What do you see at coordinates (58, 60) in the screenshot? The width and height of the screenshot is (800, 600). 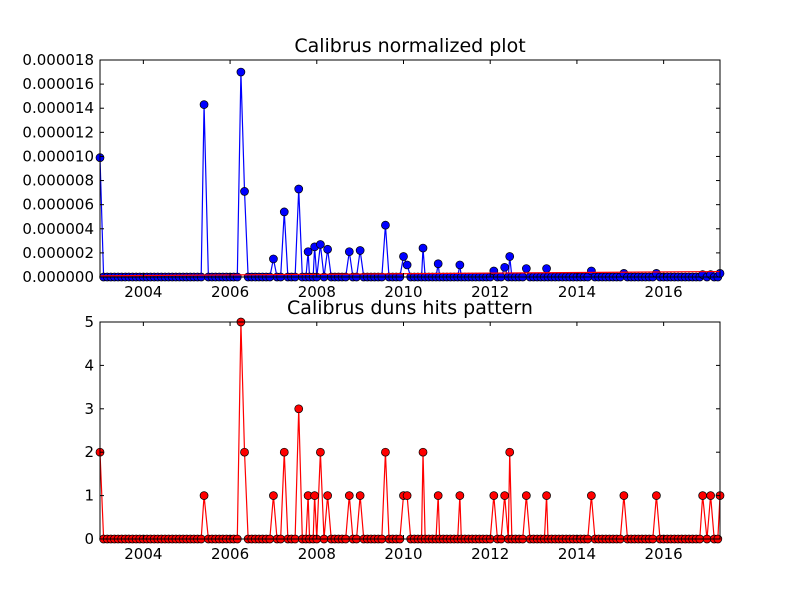 I see `y-tick-label: 0.000018` at bounding box center [58, 60].